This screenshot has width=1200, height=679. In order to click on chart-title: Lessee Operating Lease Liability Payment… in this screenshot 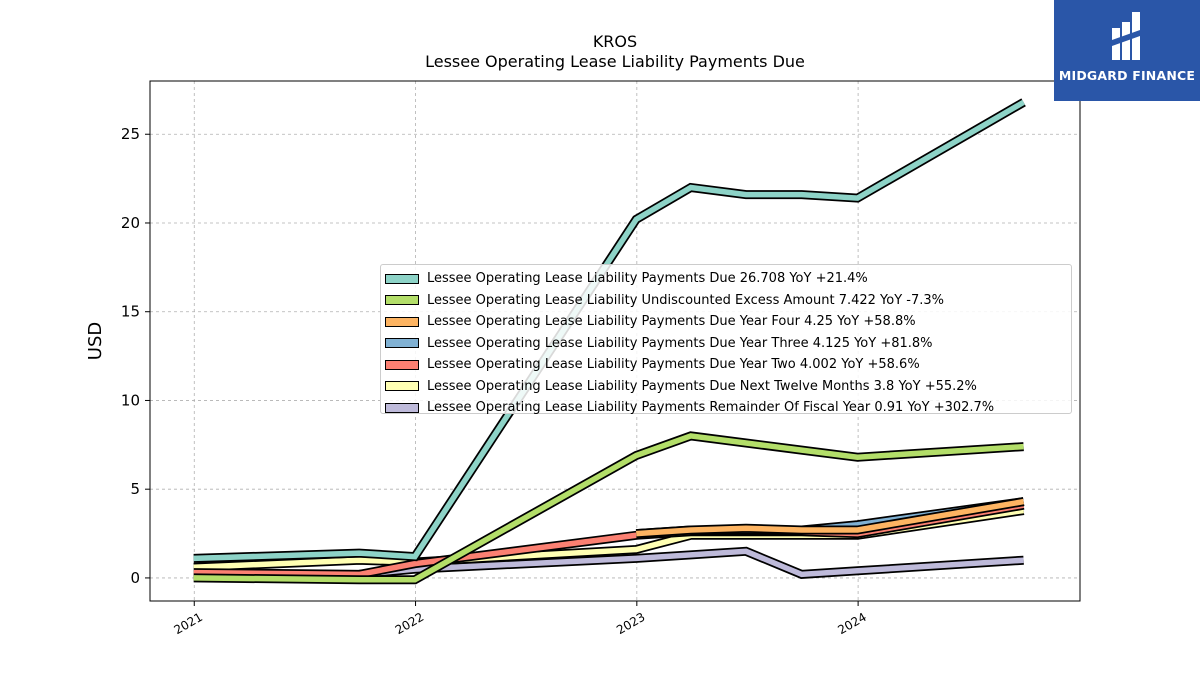, I will do `click(615, 61)`.